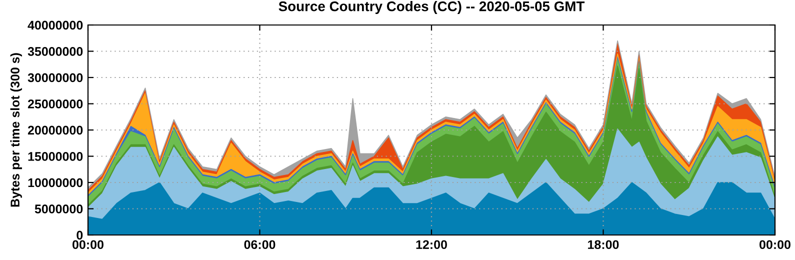  What do you see at coordinates (55, 156) in the screenshot?
I see `y-tick-label: 15000000` at bounding box center [55, 156].